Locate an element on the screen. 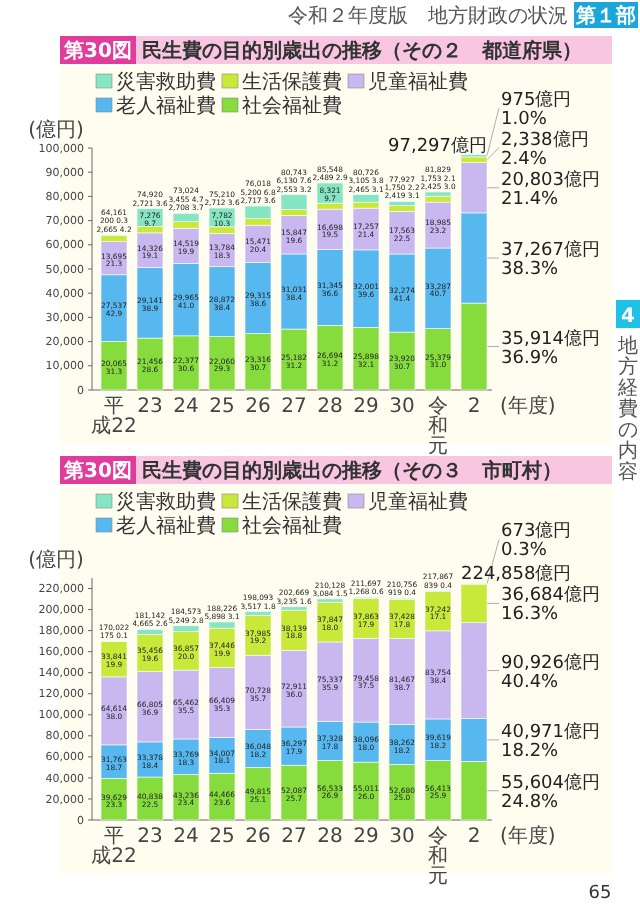 This screenshot has height=906, width=640. data-label: 2,338億円 2.4% is located at coordinates (545, 149).